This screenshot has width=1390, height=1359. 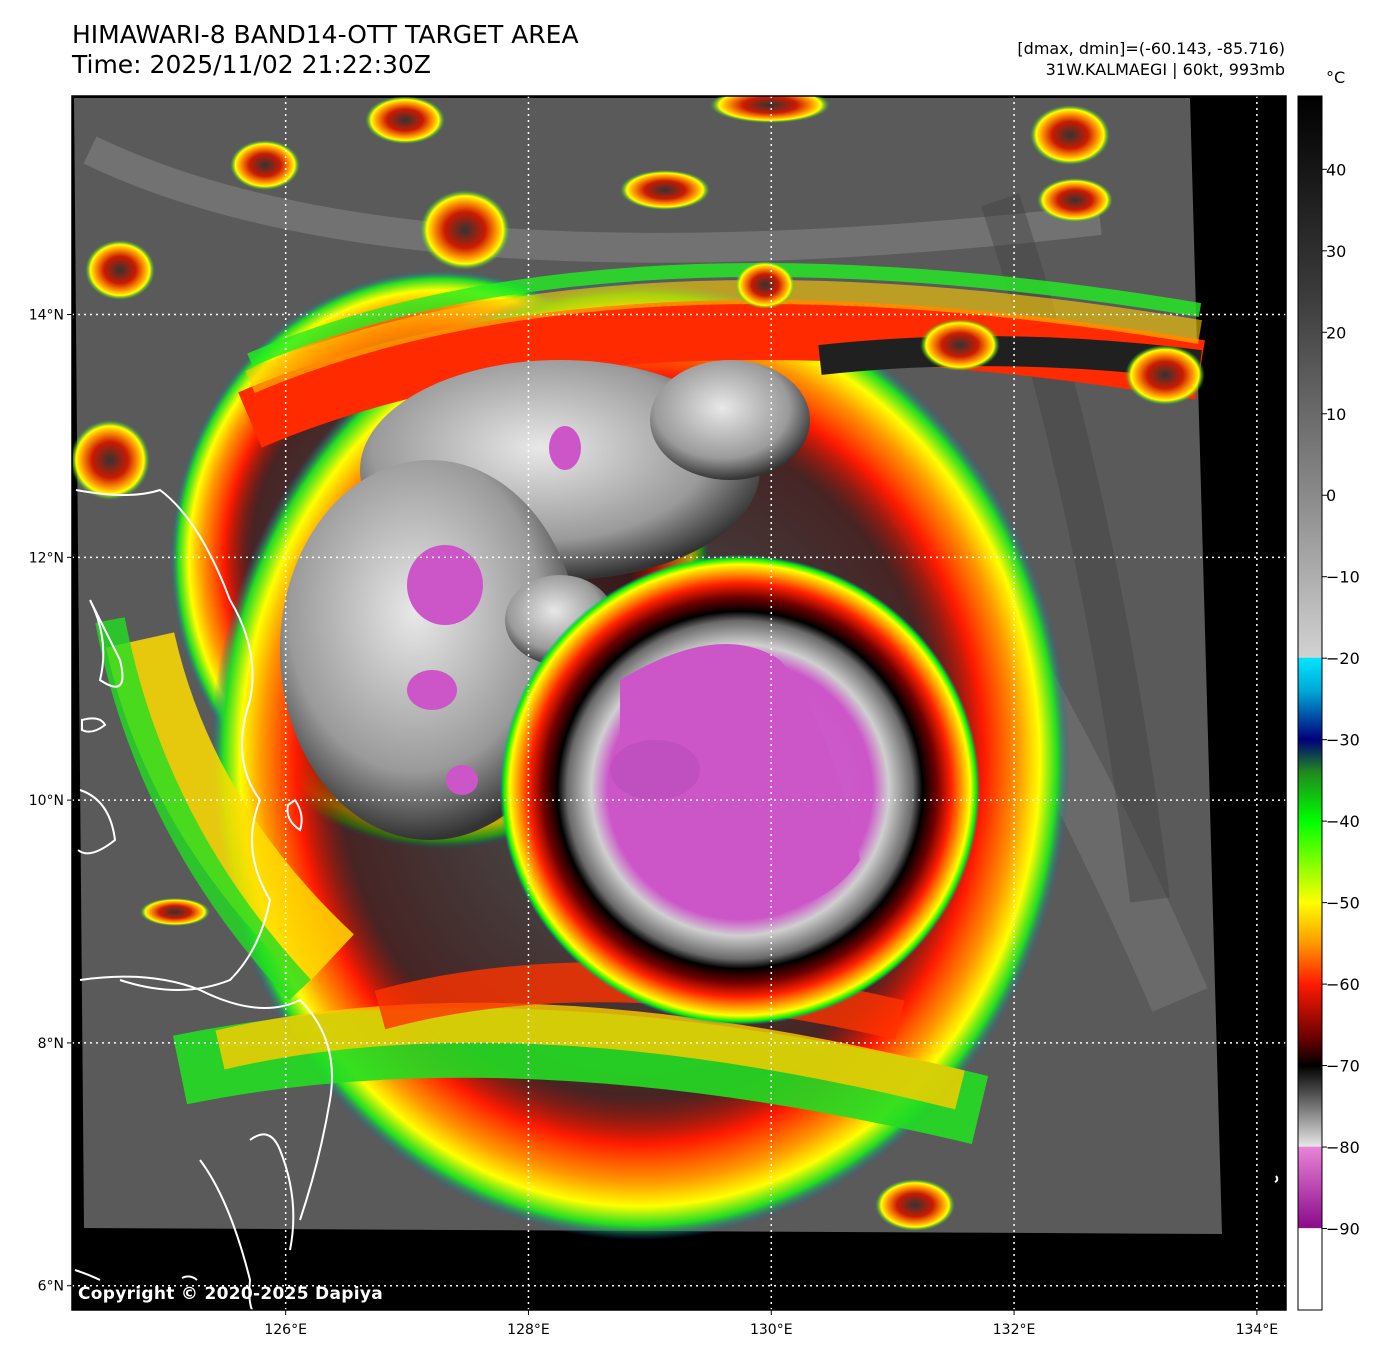 I want to click on colorbar-tick-label: −30, so click(x=1343, y=740).